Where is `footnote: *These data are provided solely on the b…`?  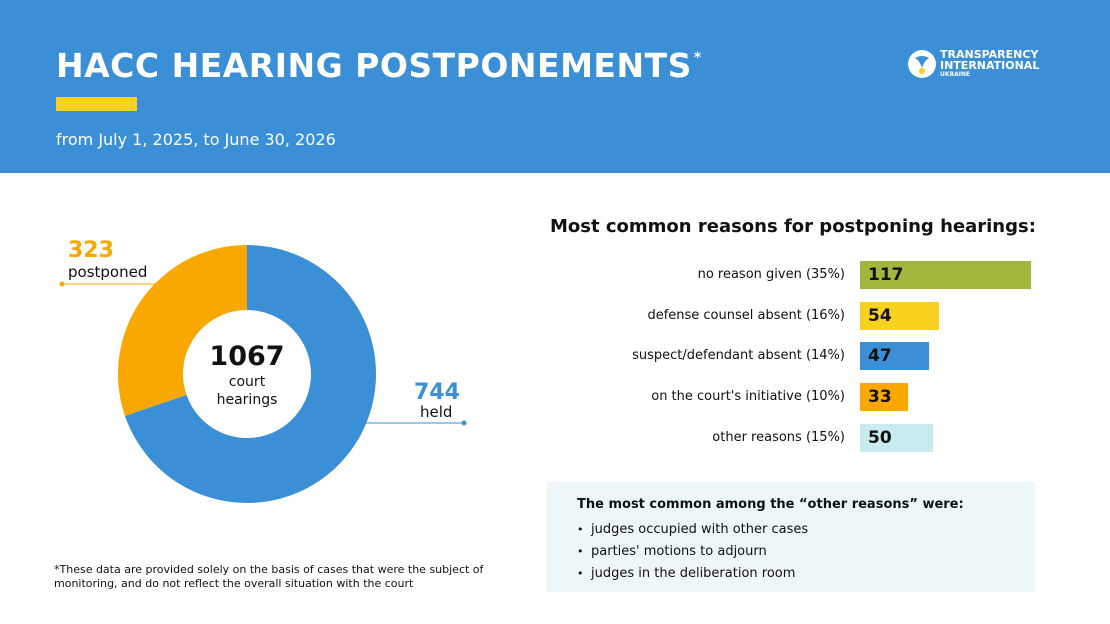
footnote: *These data are provided solely on the b… is located at coordinates (269, 576).